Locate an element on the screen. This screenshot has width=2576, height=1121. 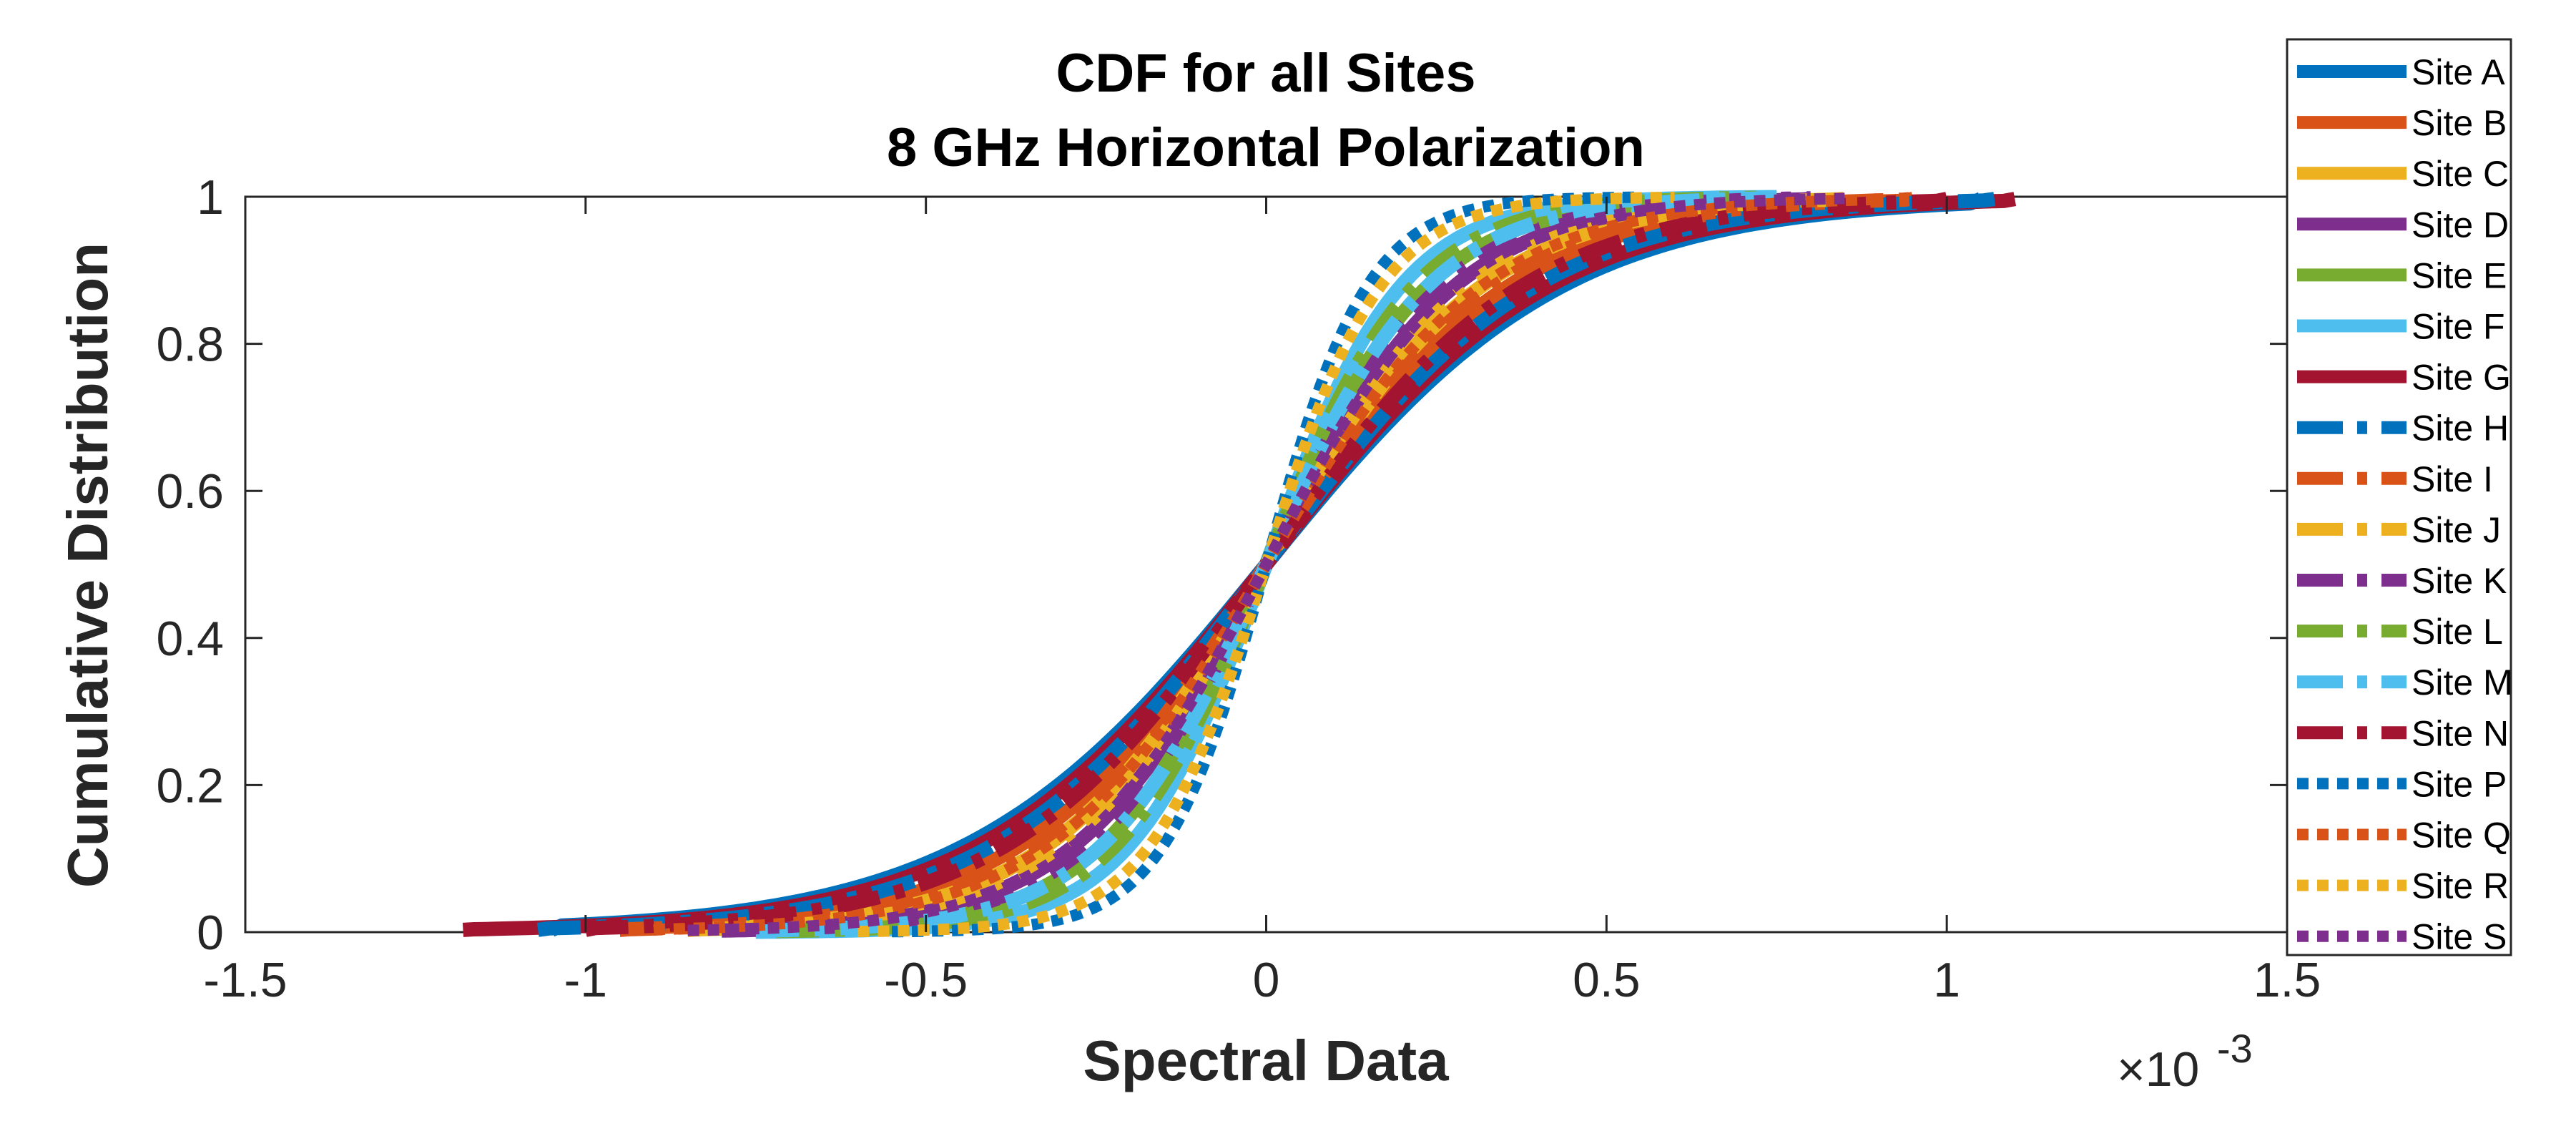
y-tick-labels: 0 0.2 0.4 0.6 0.8 1 is located at coordinates (190, 565).